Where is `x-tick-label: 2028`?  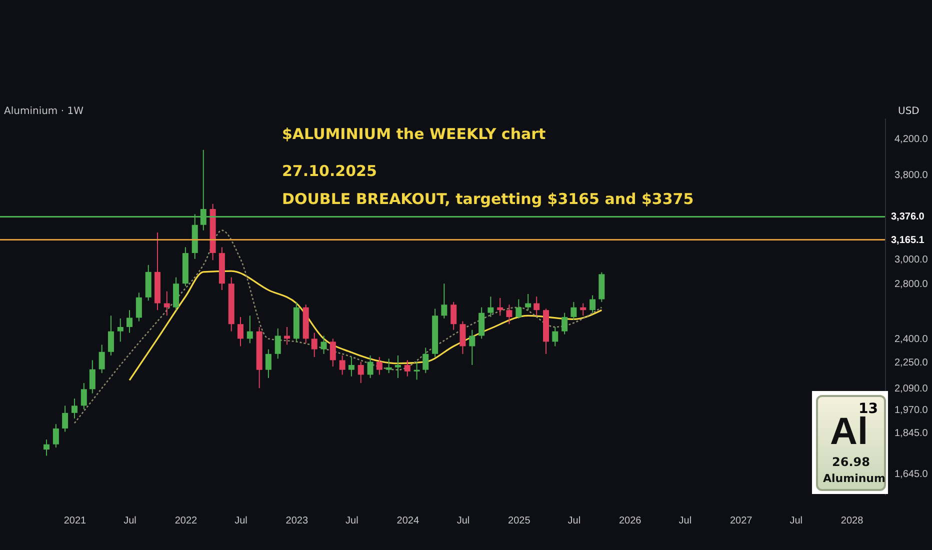
x-tick-label: 2028 is located at coordinates (852, 521).